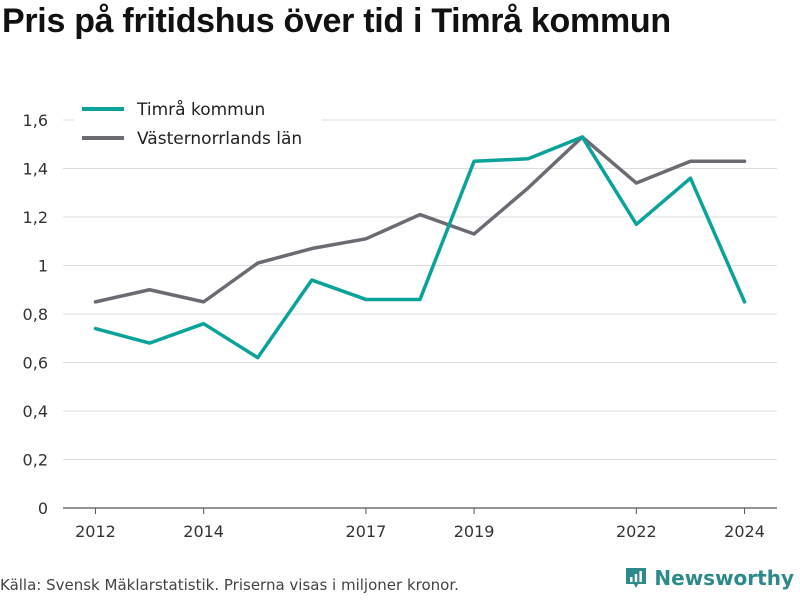 The height and width of the screenshot is (600, 800). Describe the element at coordinates (35, 460) in the screenshot. I see `y-tick-label: 0,2` at that location.